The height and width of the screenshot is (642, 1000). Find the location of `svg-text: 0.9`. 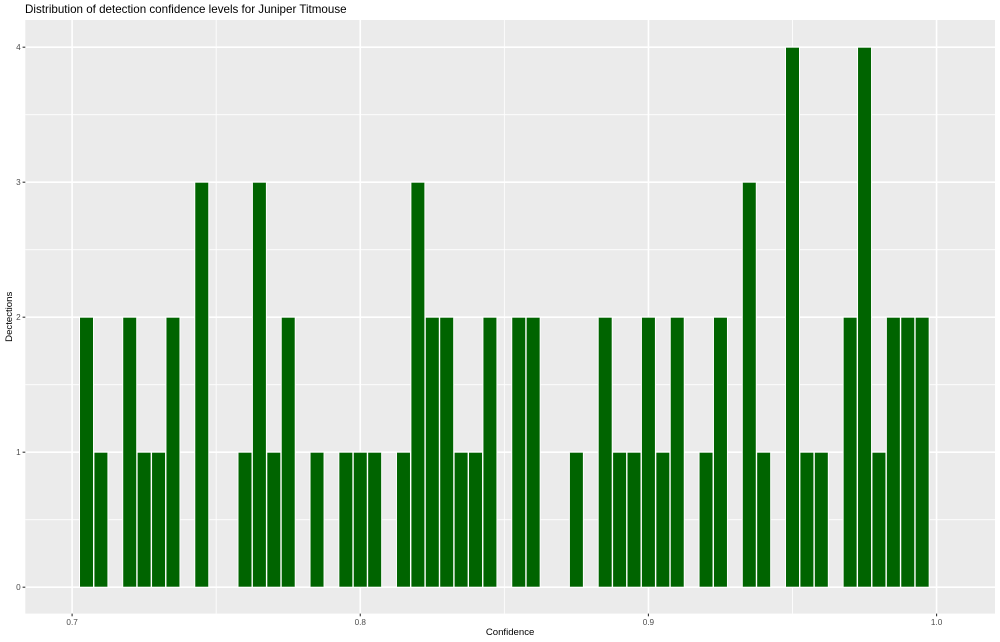

svg-text: 0.9 is located at coordinates (649, 622).